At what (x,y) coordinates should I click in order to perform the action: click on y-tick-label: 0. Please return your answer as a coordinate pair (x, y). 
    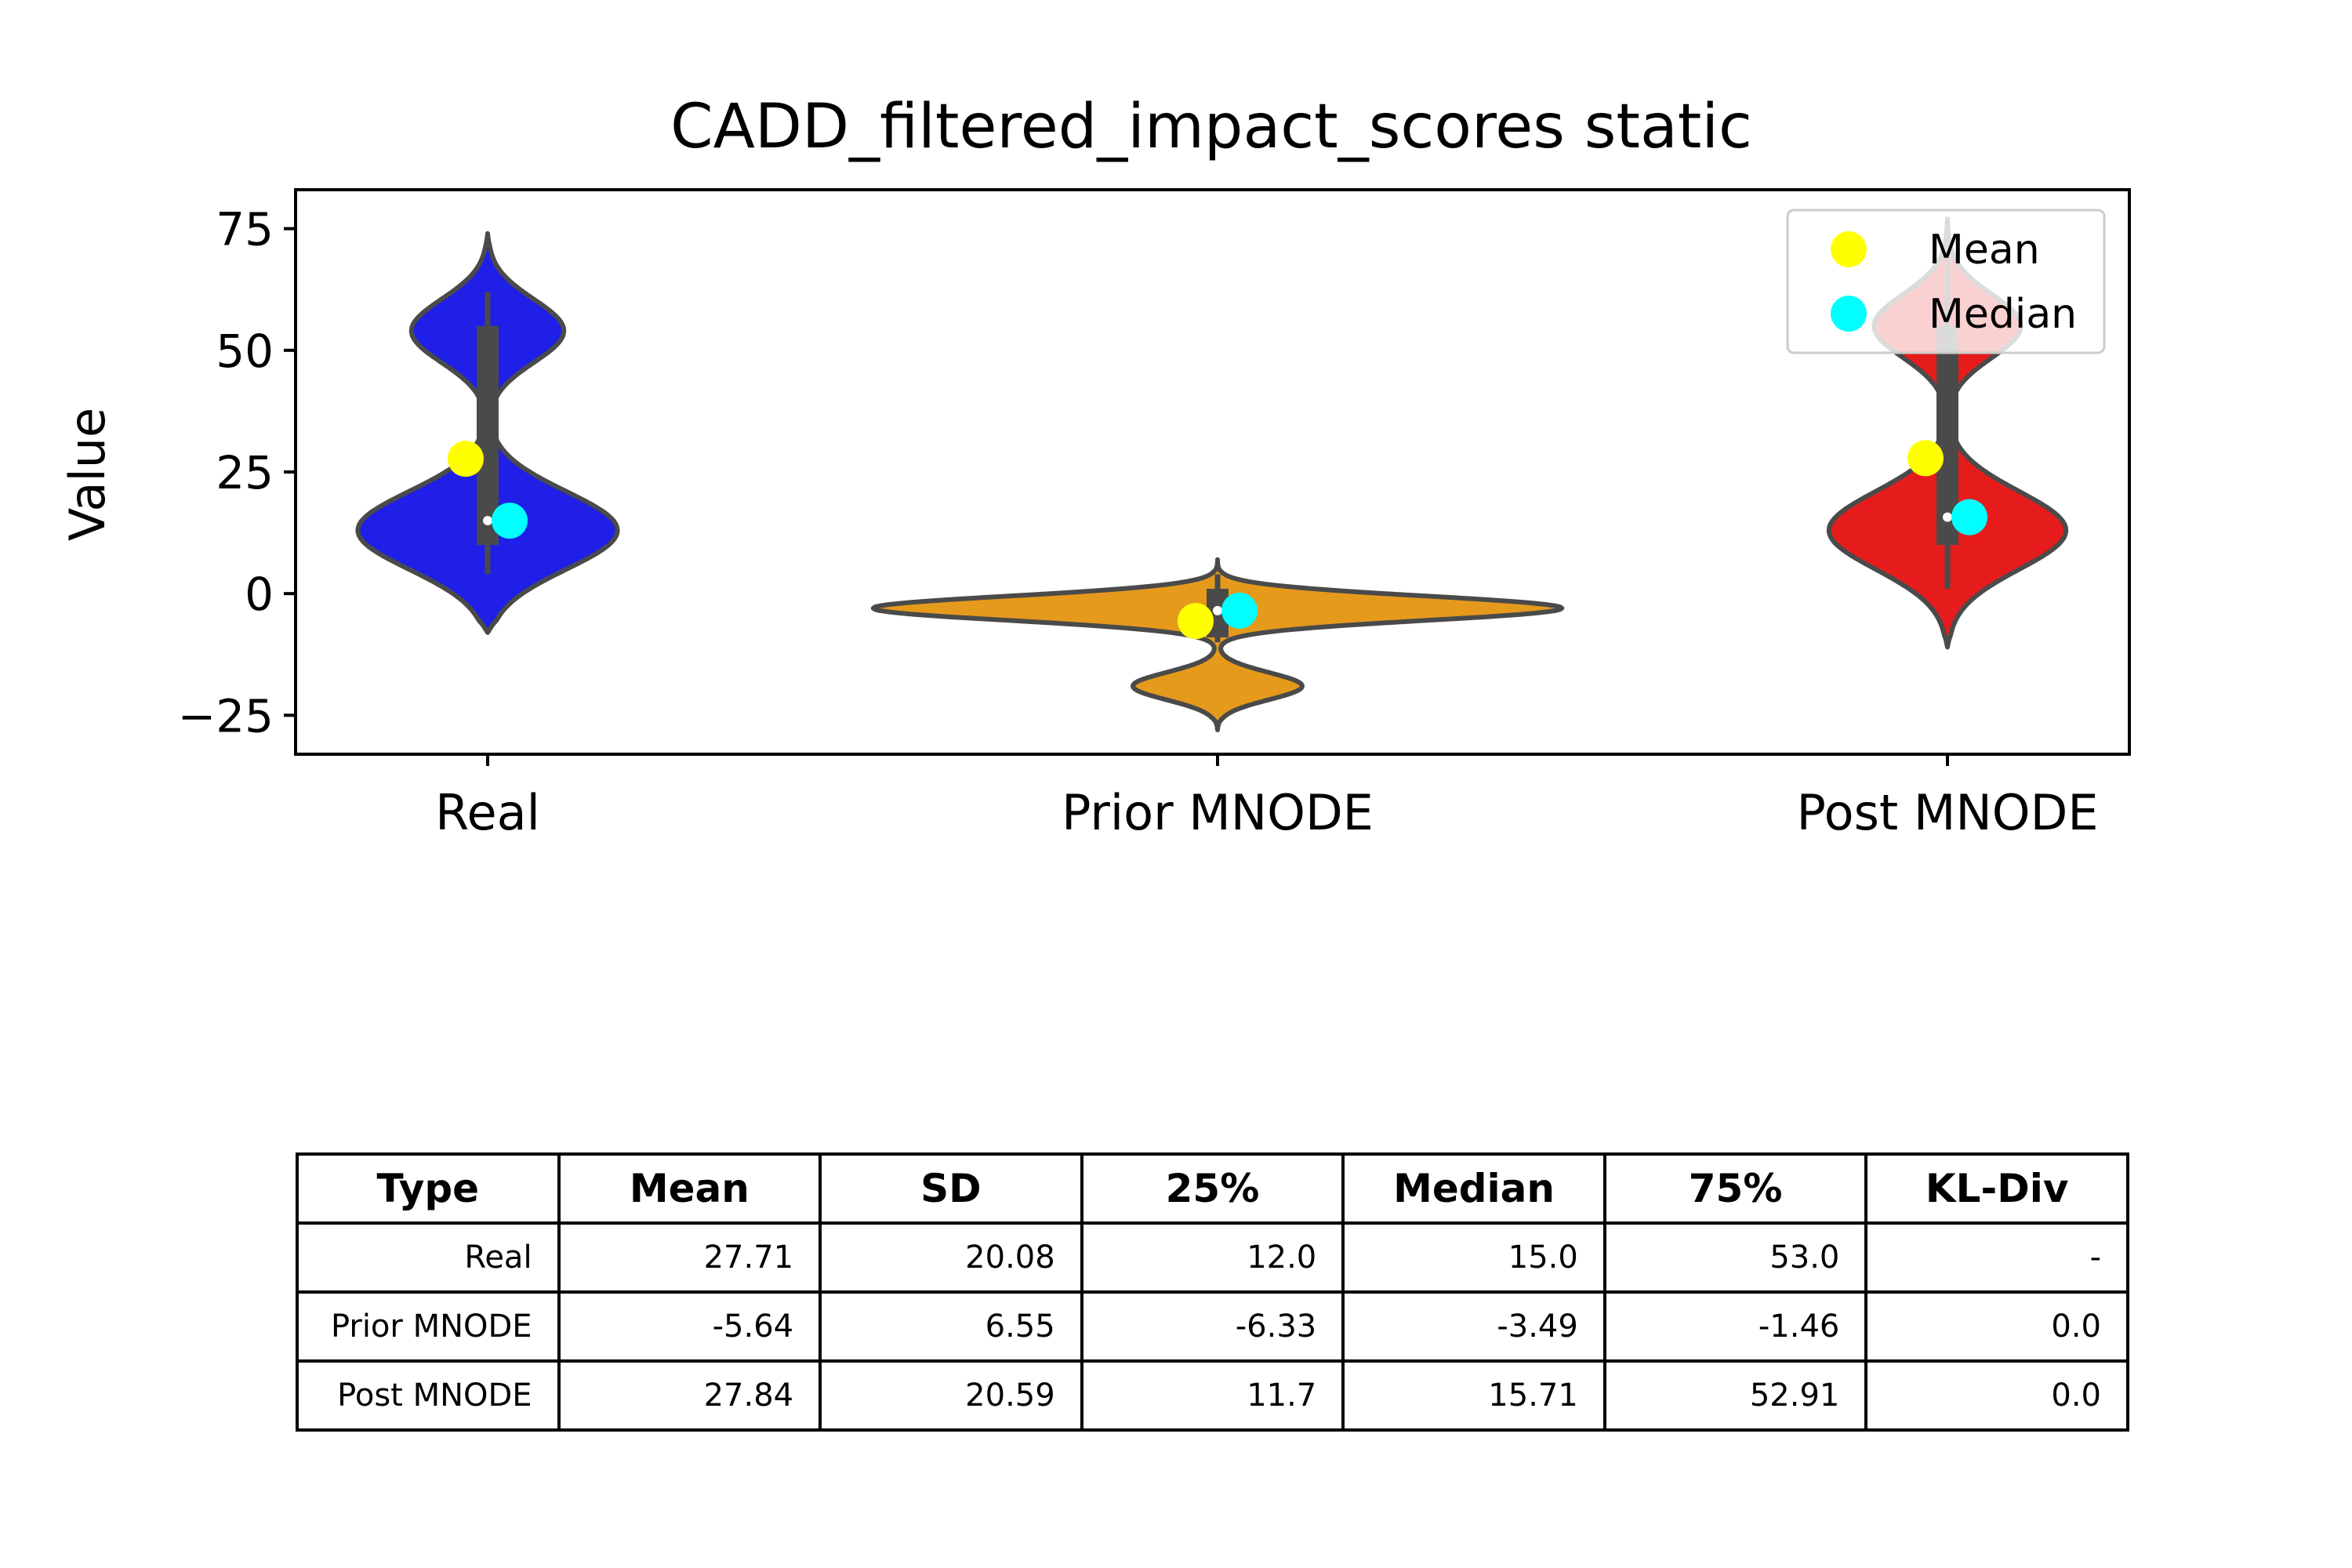
    Looking at the image, I should click on (259, 594).